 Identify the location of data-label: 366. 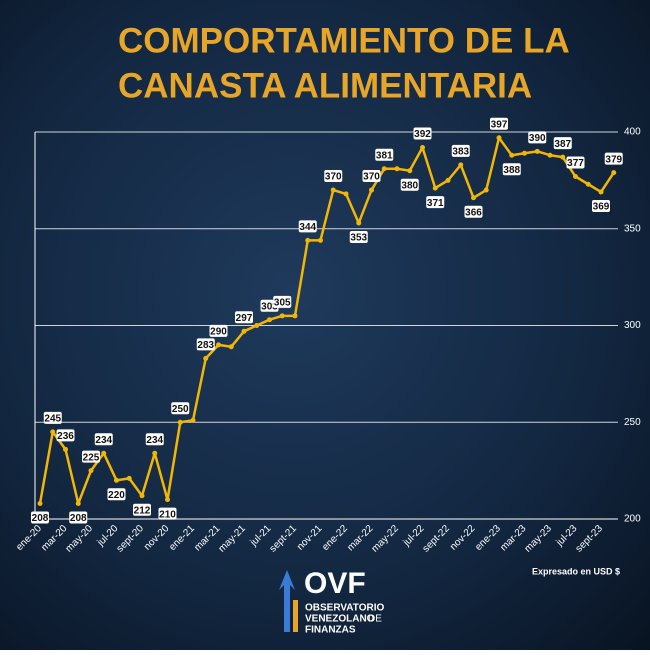
(473, 212).